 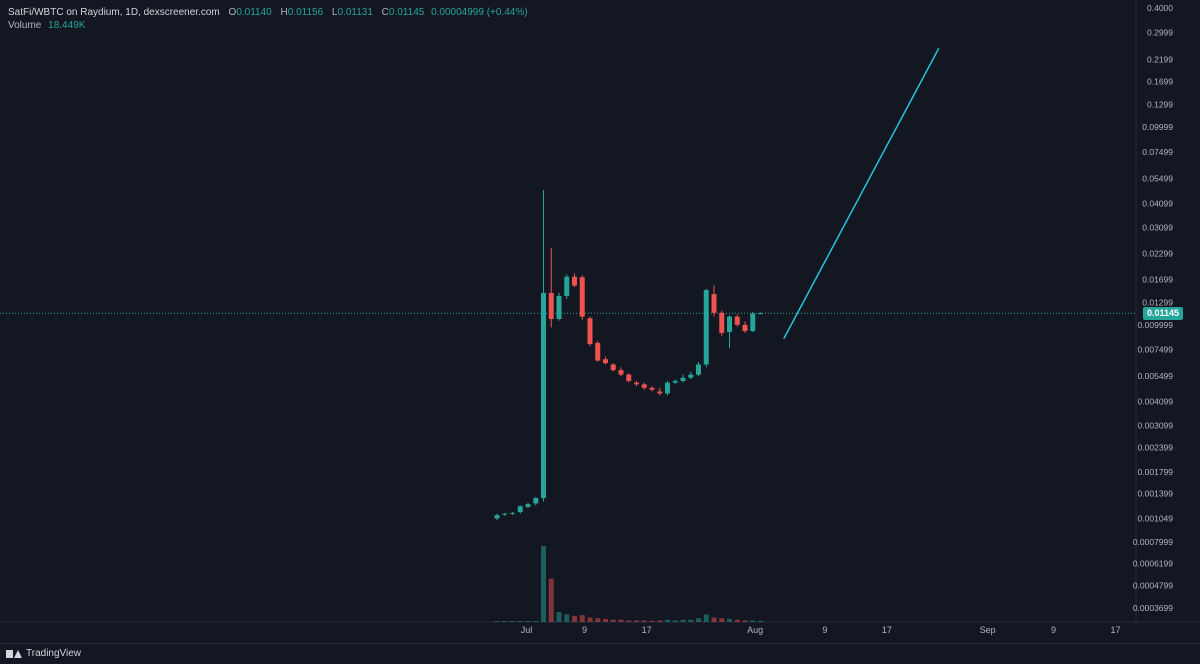 What do you see at coordinates (1156, 401) in the screenshot?
I see `y-tick-label: 0.004099` at bounding box center [1156, 401].